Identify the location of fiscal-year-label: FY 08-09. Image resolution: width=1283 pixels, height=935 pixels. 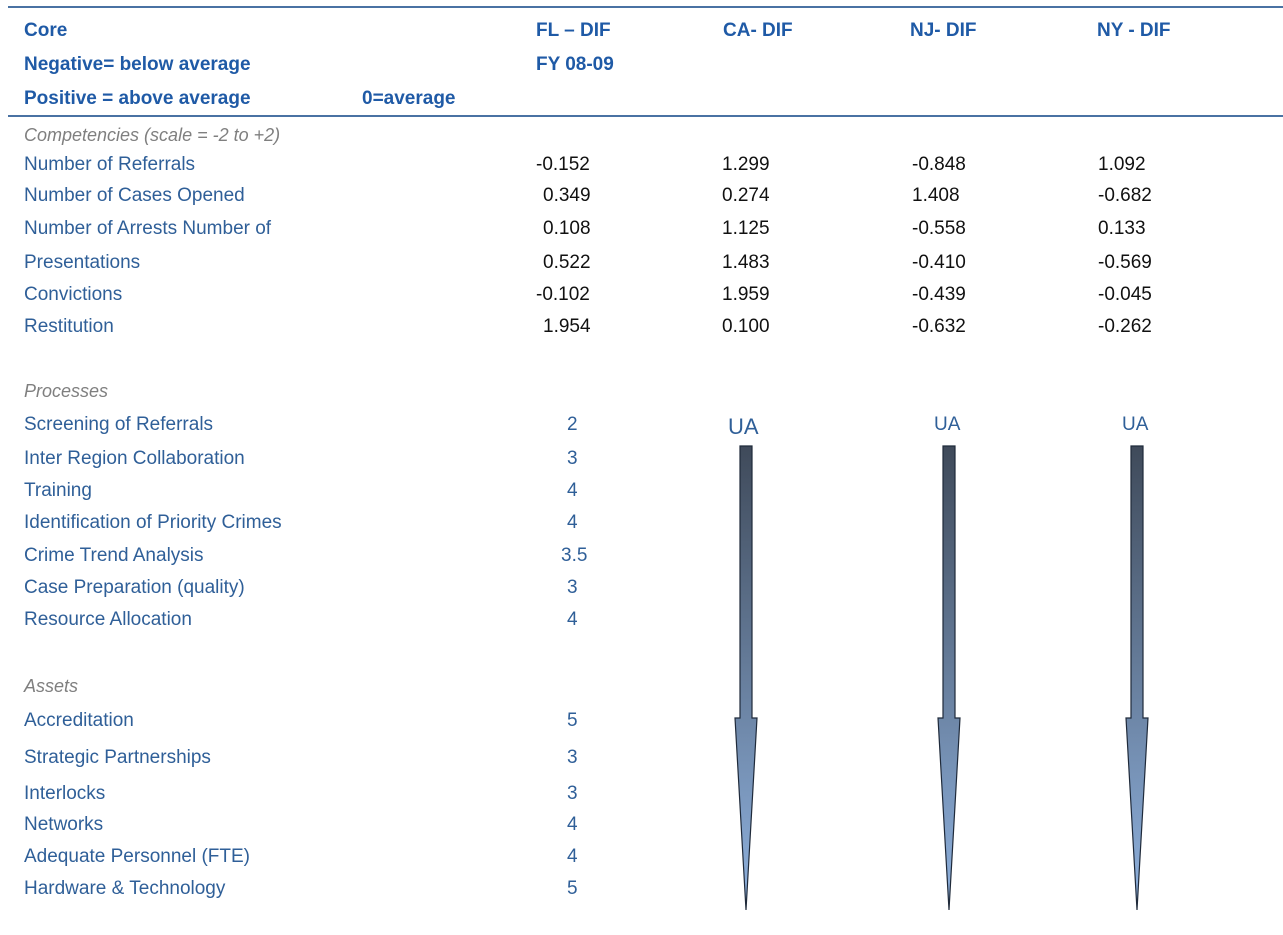
(575, 64).